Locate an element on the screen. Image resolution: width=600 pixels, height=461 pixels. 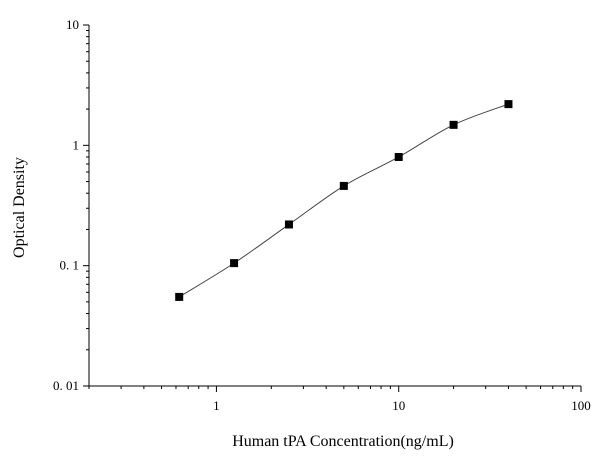
y-tick-label: 0. 01 is located at coordinates (66, 385).